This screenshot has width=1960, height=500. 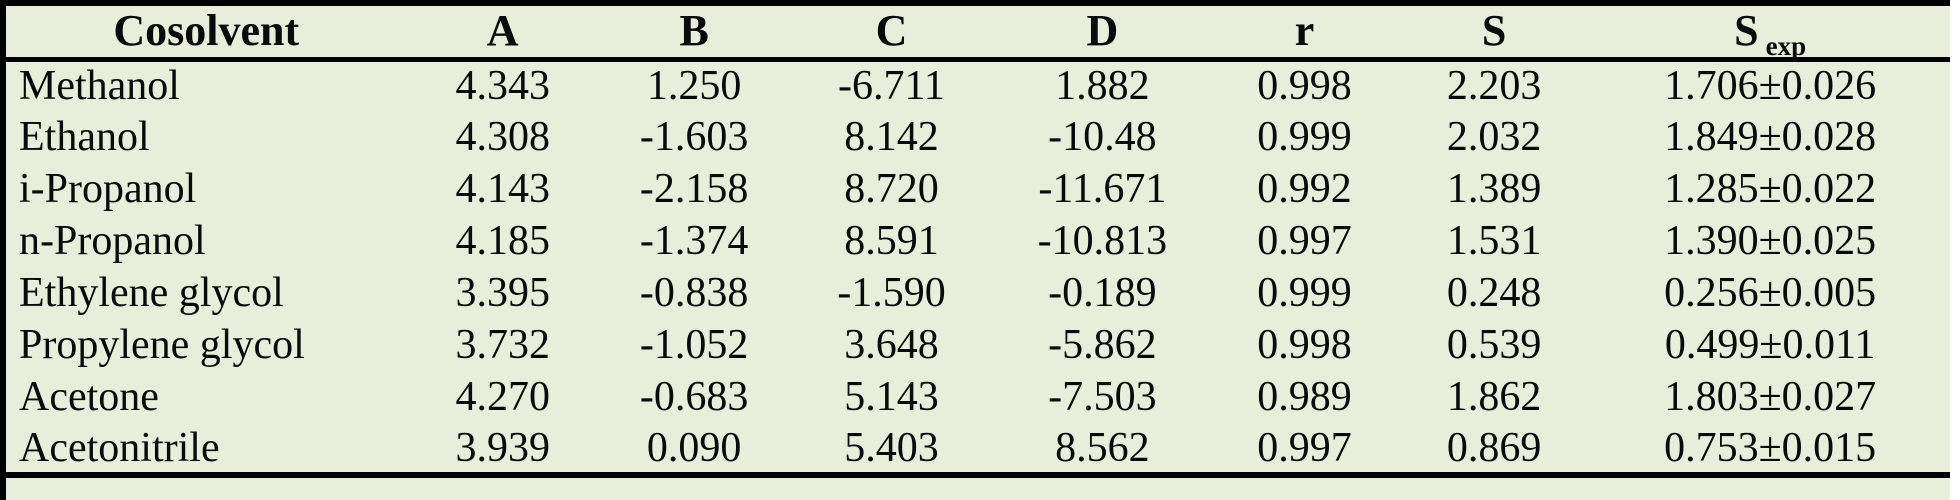 I want to click on value-cell-b: -1.603, so click(x=694, y=137).